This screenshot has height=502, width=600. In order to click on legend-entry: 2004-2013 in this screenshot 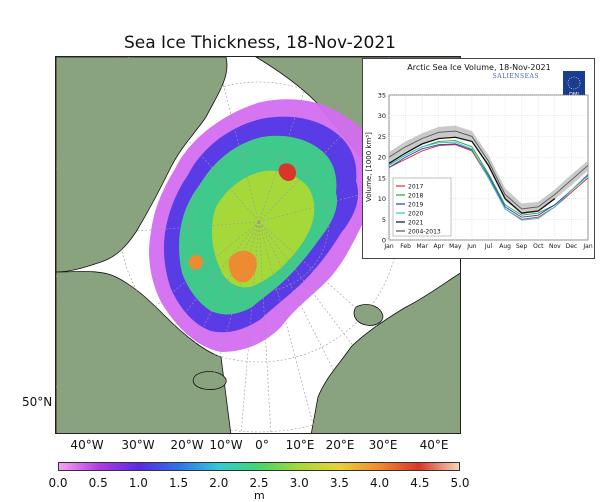, I will do `click(424, 231)`.